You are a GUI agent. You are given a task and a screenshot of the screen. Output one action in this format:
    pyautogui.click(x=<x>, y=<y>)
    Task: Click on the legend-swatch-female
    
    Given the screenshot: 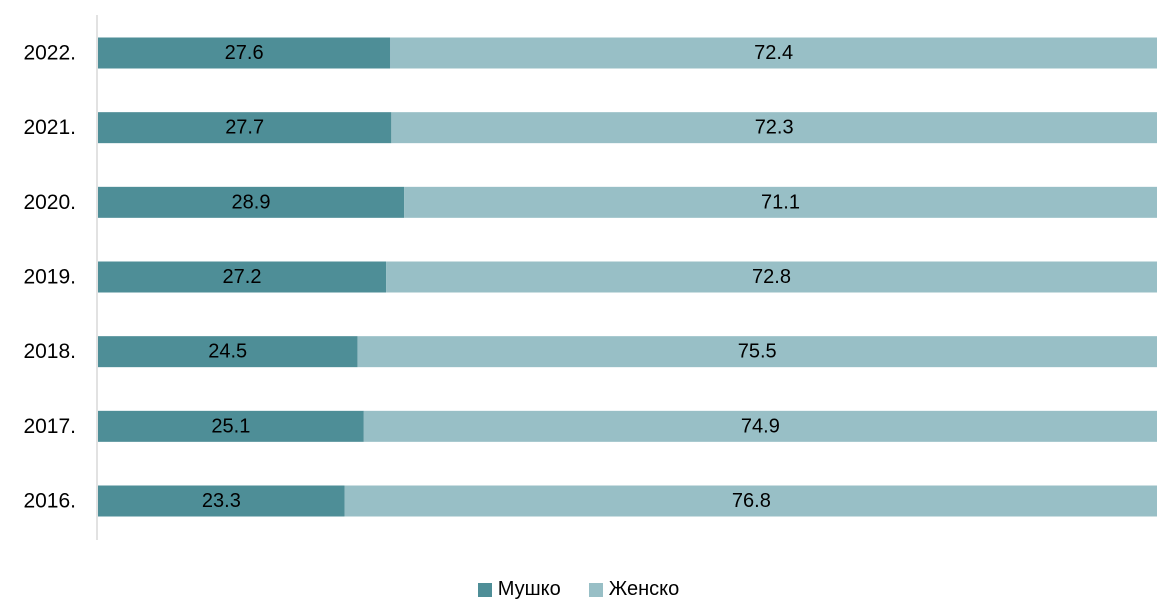 What is the action you would take?
    pyautogui.click(x=595, y=589)
    